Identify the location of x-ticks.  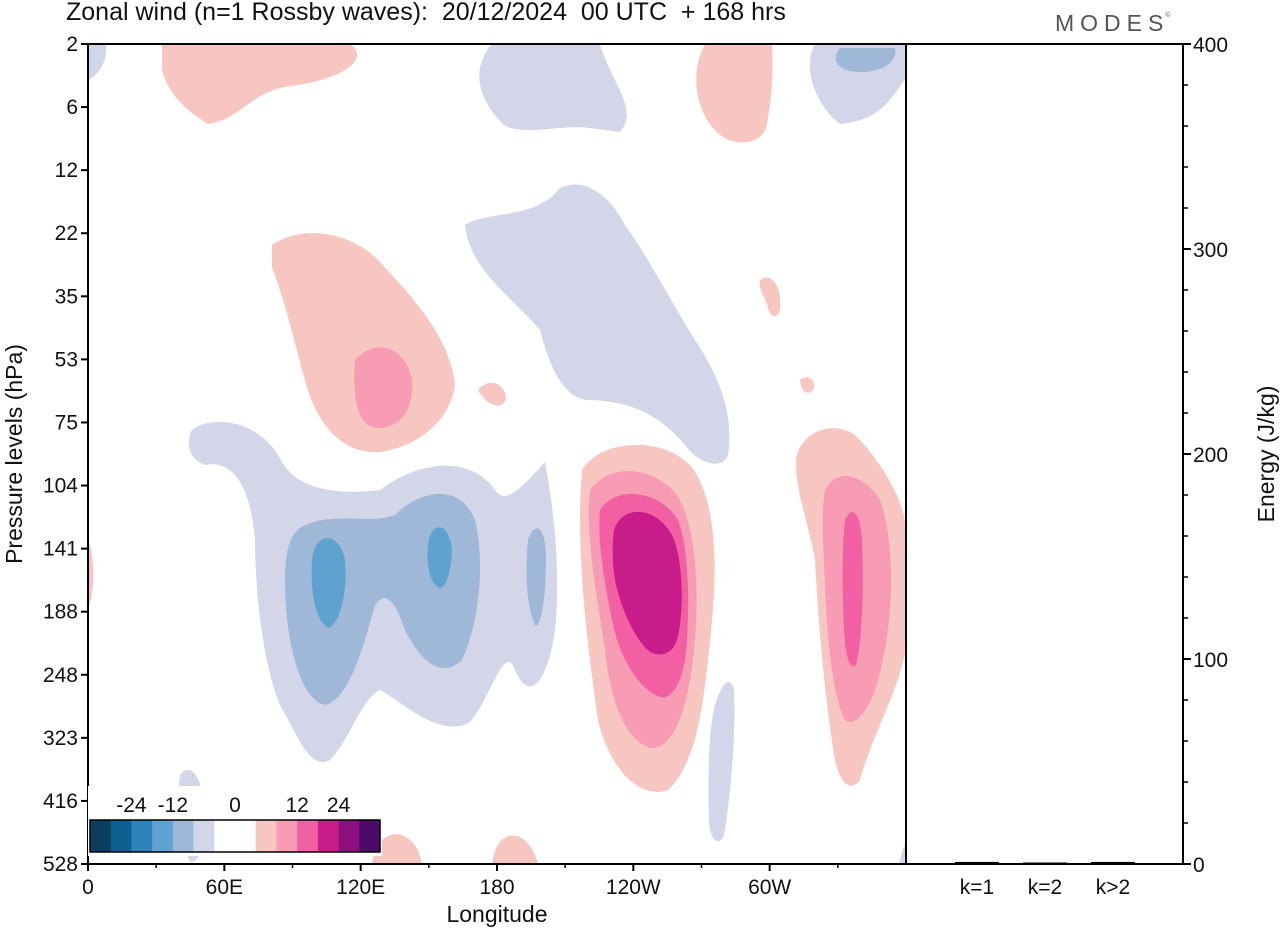
(463, 867).